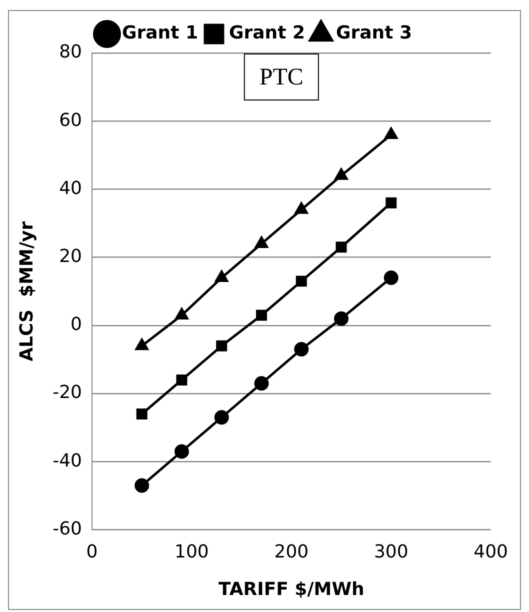  What do you see at coordinates (191, 551) in the screenshot?
I see `x-tick-label: 100` at bounding box center [191, 551].